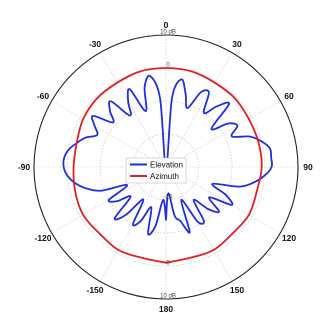 This screenshot has width=329, height=327. Describe the element at coordinates (237, 290) in the screenshot. I see `angle-tick-label: 150` at that location.